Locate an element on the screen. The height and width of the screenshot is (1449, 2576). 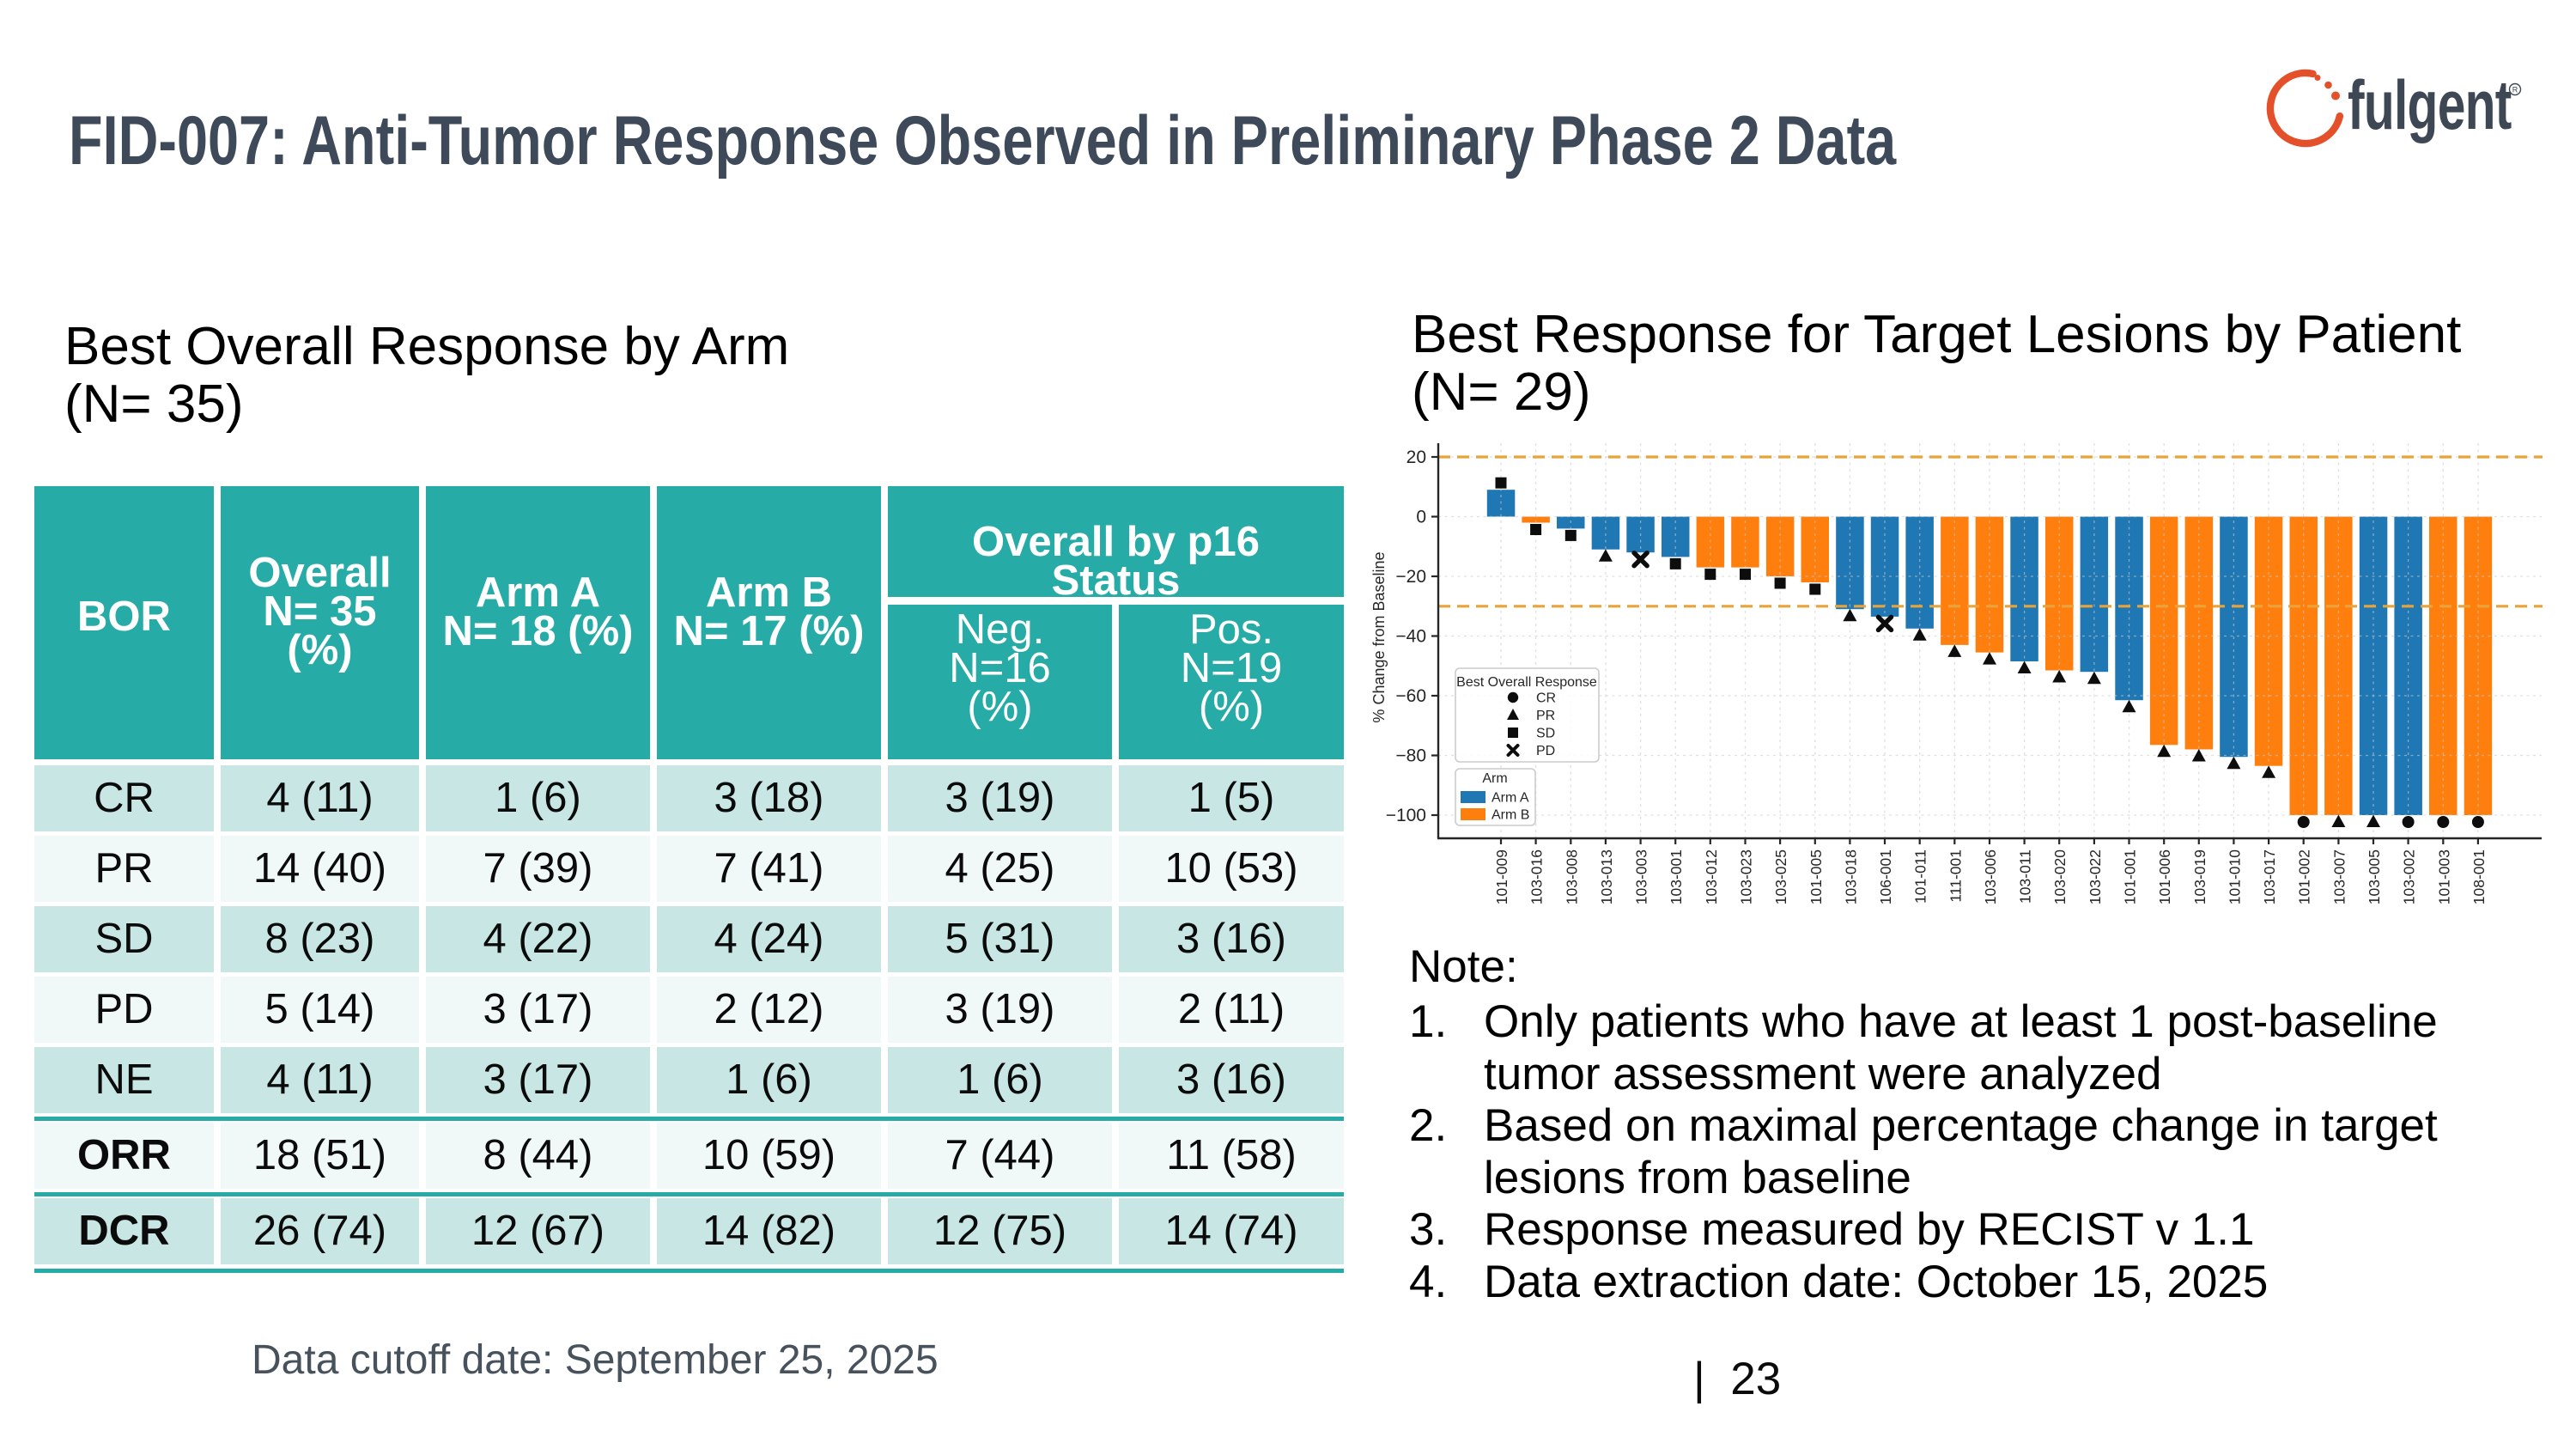
svg-text: −60 is located at coordinates (1411, 696).